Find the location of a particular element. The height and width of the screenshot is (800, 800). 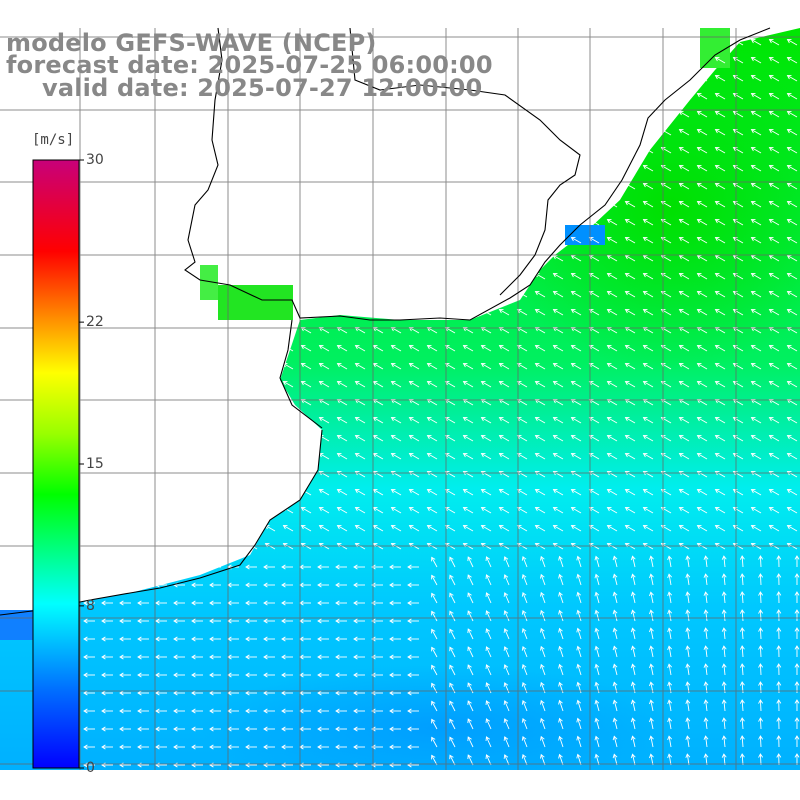

colorbar-unit-label: [m/s] is located at coordinates (53, 140).